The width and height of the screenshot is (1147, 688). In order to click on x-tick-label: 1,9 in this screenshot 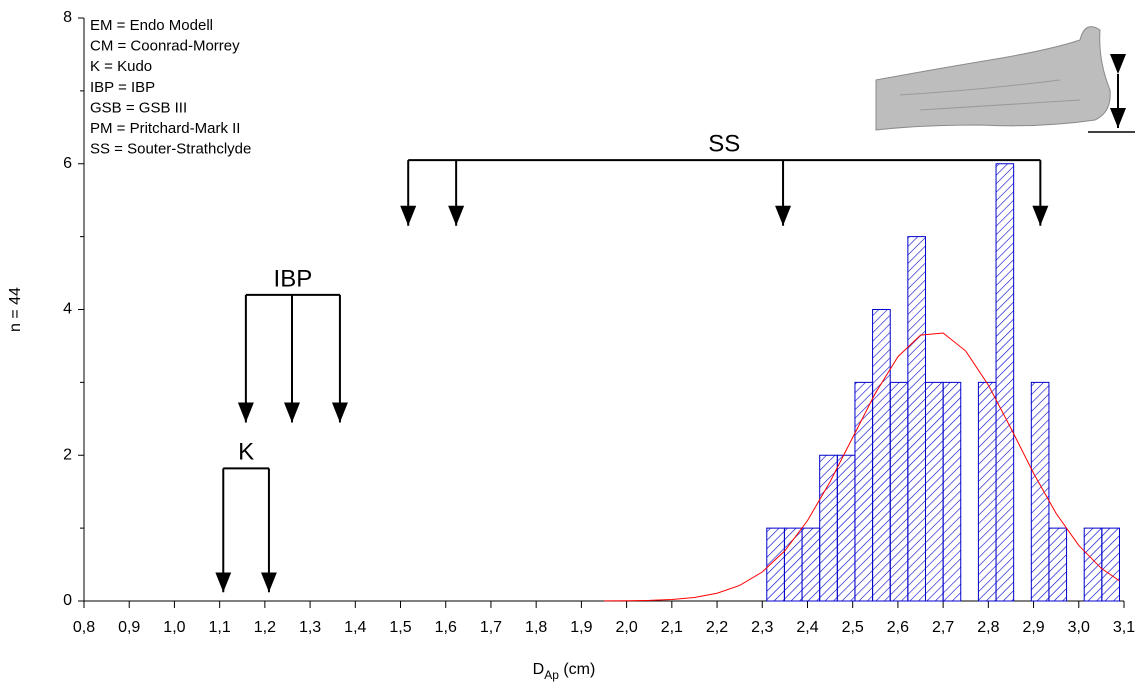, I will do `click(581, 627)`.